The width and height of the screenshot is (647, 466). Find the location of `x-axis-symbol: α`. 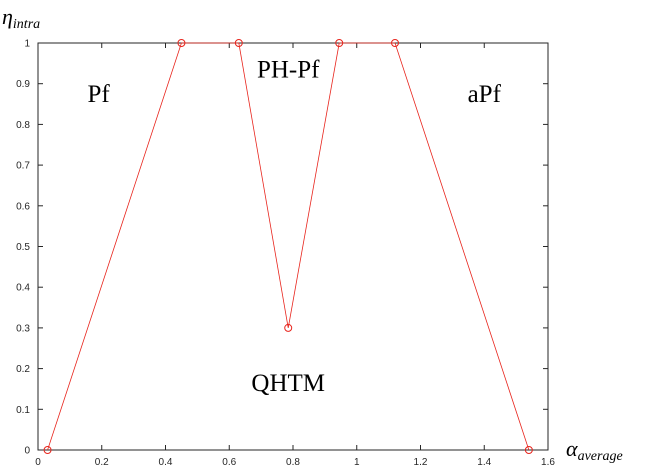

x-axis-symbol: α is located at coordinates (572, 448).